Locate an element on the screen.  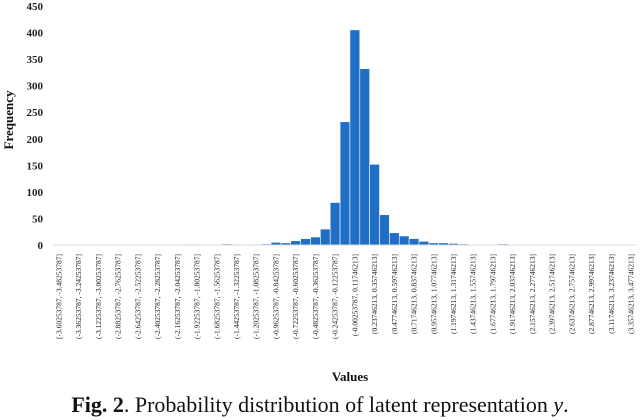
x-tick-label: [-3.60253787, -3.48253787] is located at coordinates (58, 296).